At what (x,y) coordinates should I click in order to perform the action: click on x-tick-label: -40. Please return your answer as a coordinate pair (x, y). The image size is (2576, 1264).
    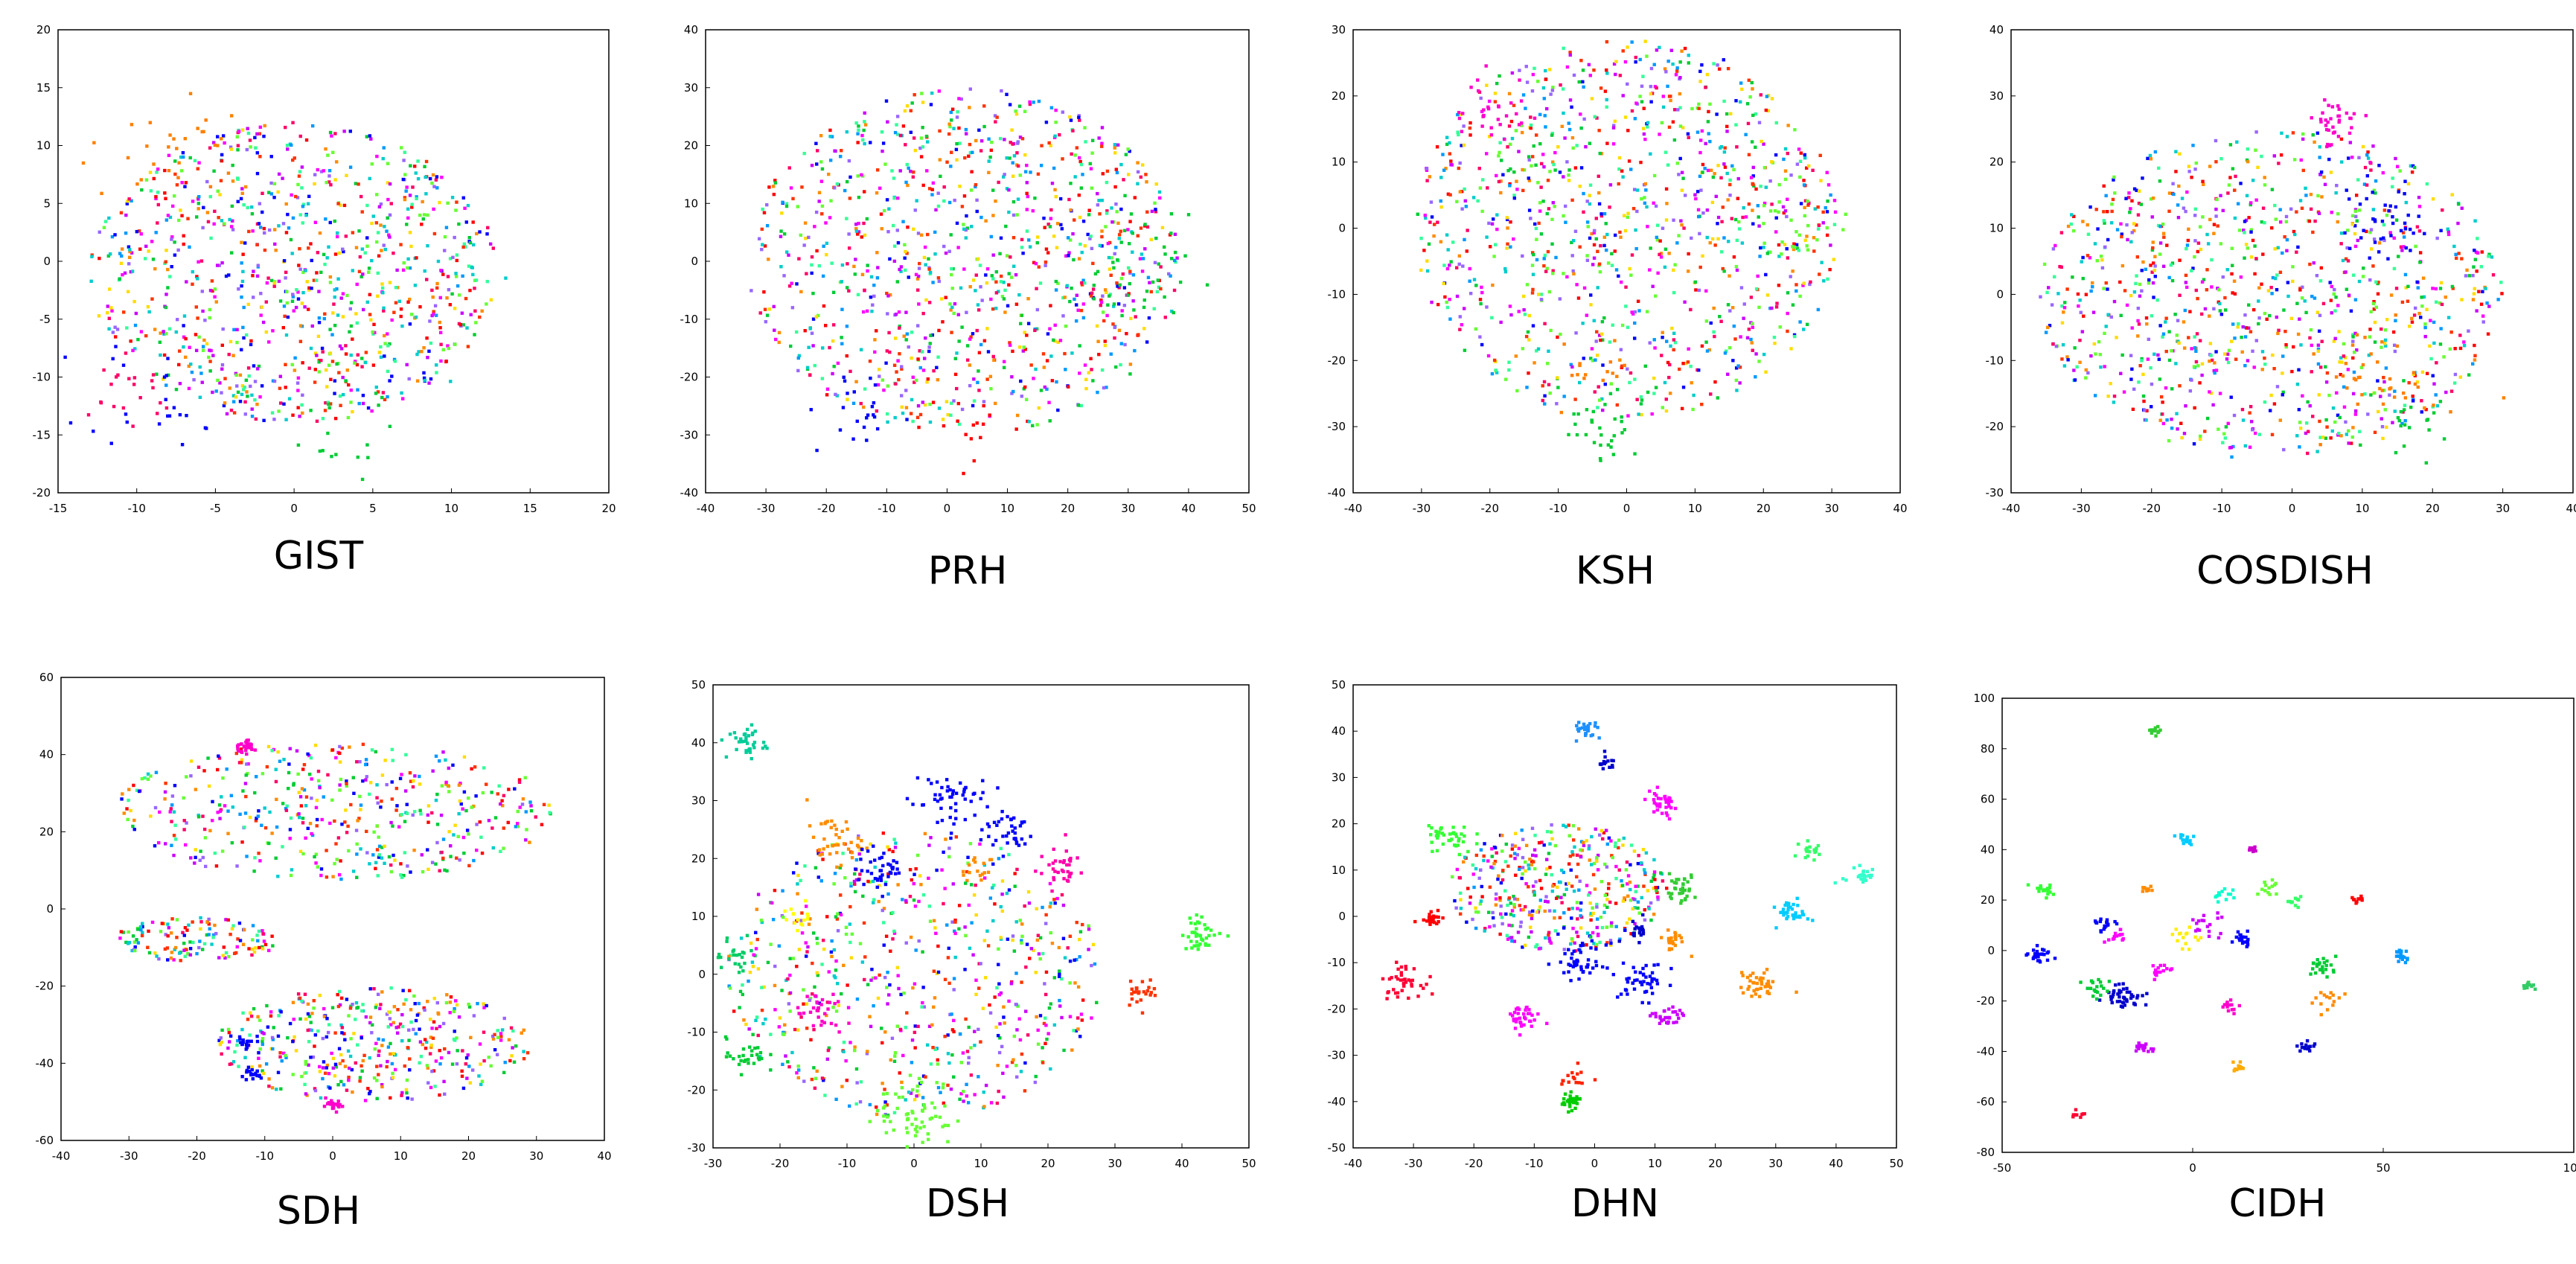
    Looking at the image, I should click on (2012, 508).